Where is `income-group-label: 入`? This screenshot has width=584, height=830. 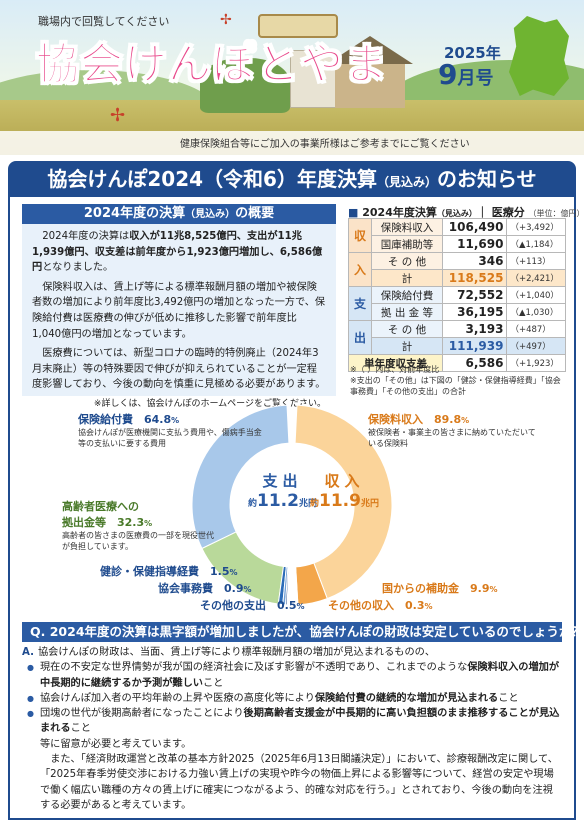
income-group-label: 入 is located at coordinates (360, 269).